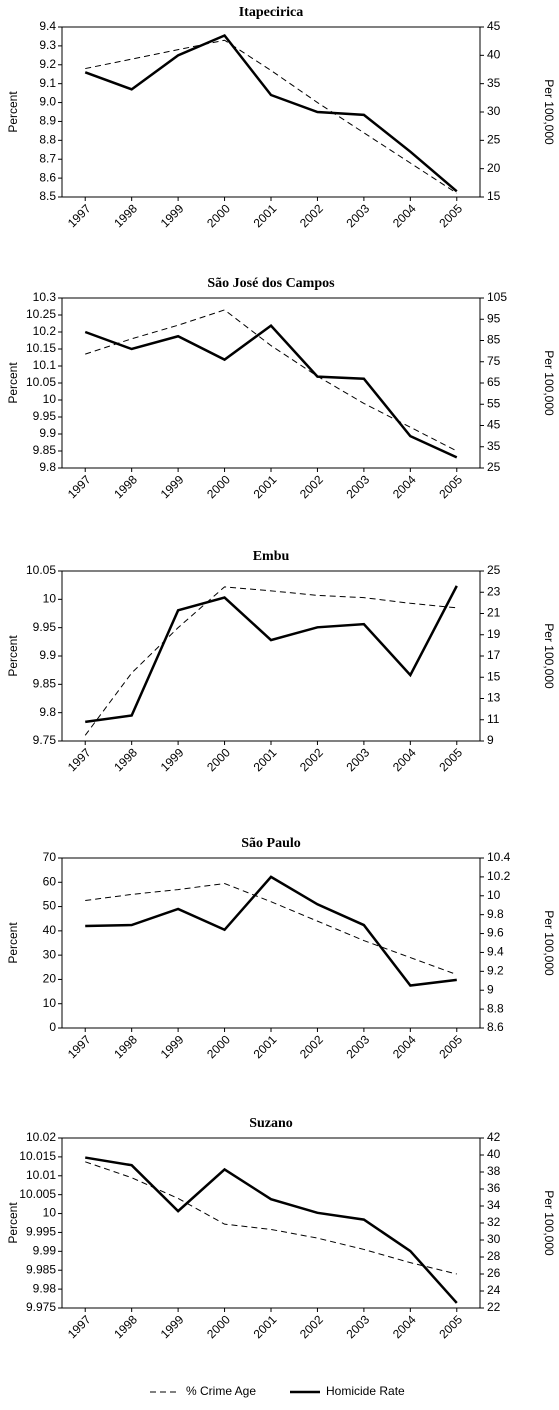 This screenshot has height=1410, width=559. I want to click on y2-tick-label: 8.6, so click(495, 1027).